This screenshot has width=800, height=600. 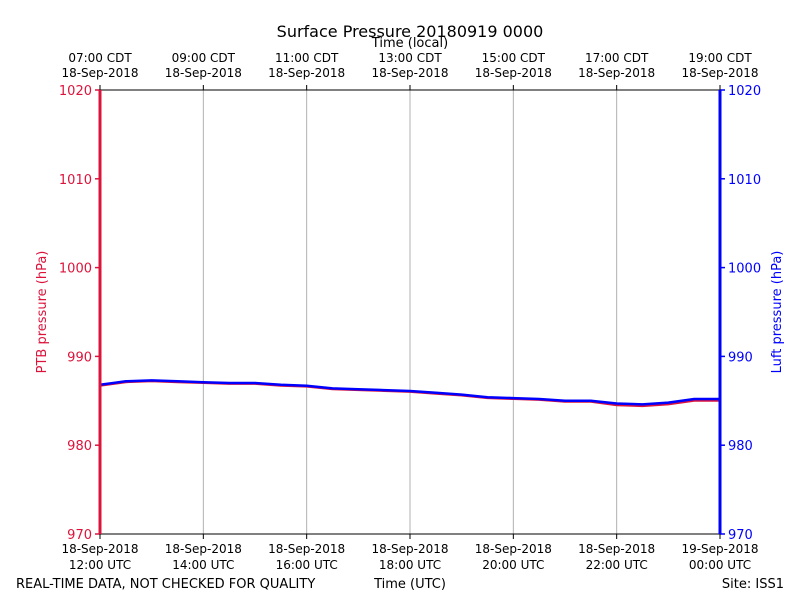 What do you see at coordinates (740, 357) in the screenshot?
I see `right-y-tick-label: 990` at bounding box center [740, 357].